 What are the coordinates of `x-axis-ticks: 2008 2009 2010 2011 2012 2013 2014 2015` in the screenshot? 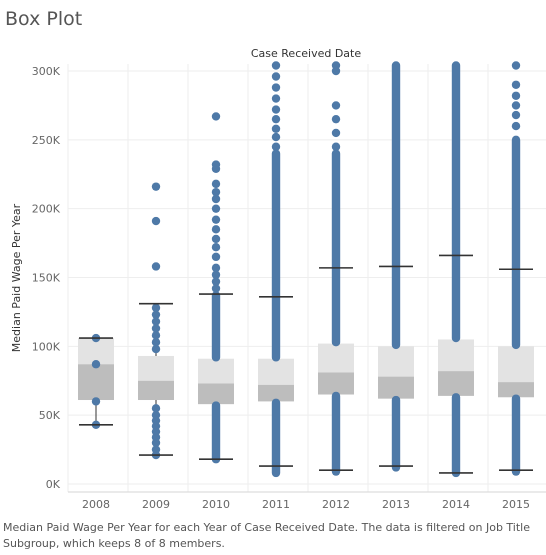 It's located at (306, 504).